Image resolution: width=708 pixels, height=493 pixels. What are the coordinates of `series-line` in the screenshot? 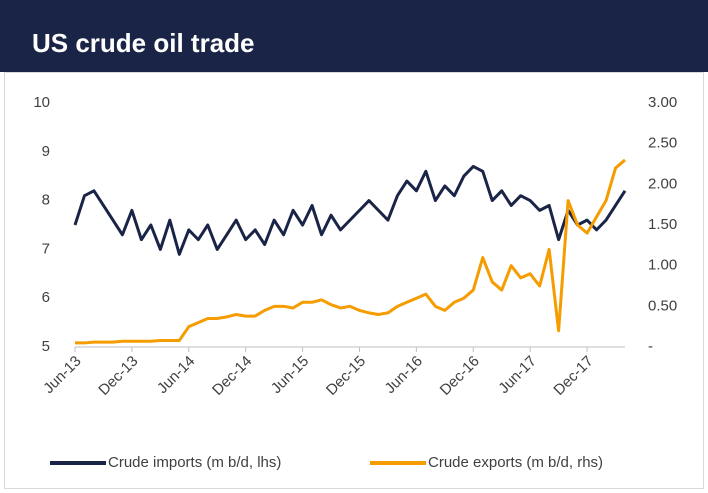 It's located at (350, 210).